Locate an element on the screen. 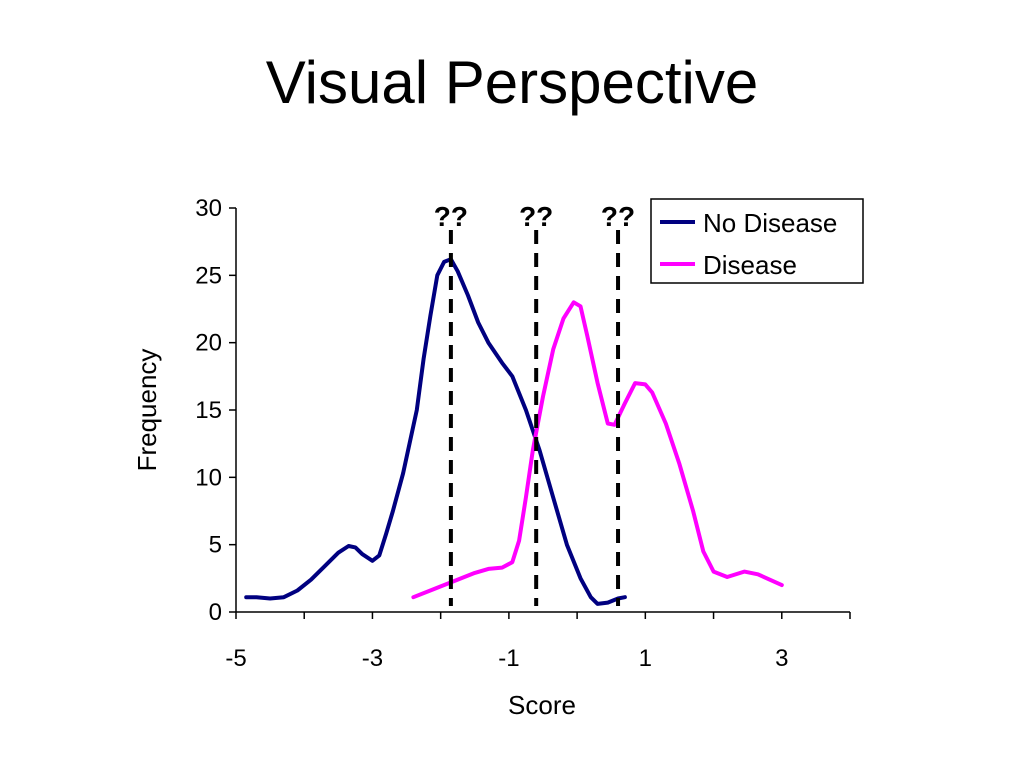 Image resolution: width=1024 pixels, height=768 pixels. y-axis-label: Frequency is located at coordinates (147, 410).